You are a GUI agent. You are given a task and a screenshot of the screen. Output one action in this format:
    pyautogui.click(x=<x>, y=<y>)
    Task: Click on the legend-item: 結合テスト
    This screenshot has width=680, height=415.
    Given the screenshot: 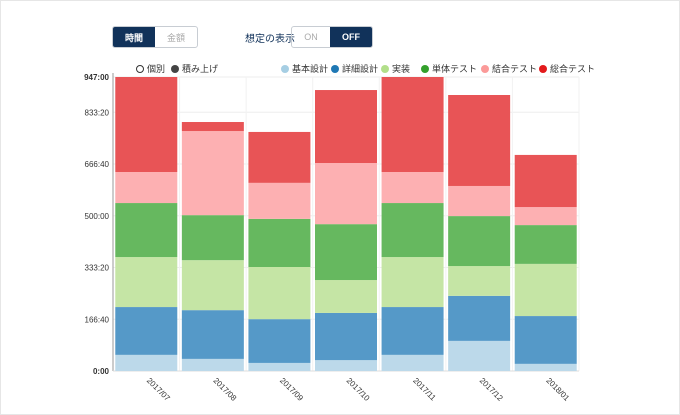 What is the action you would take?
    pyautogui.click(x=509, y=68)
    